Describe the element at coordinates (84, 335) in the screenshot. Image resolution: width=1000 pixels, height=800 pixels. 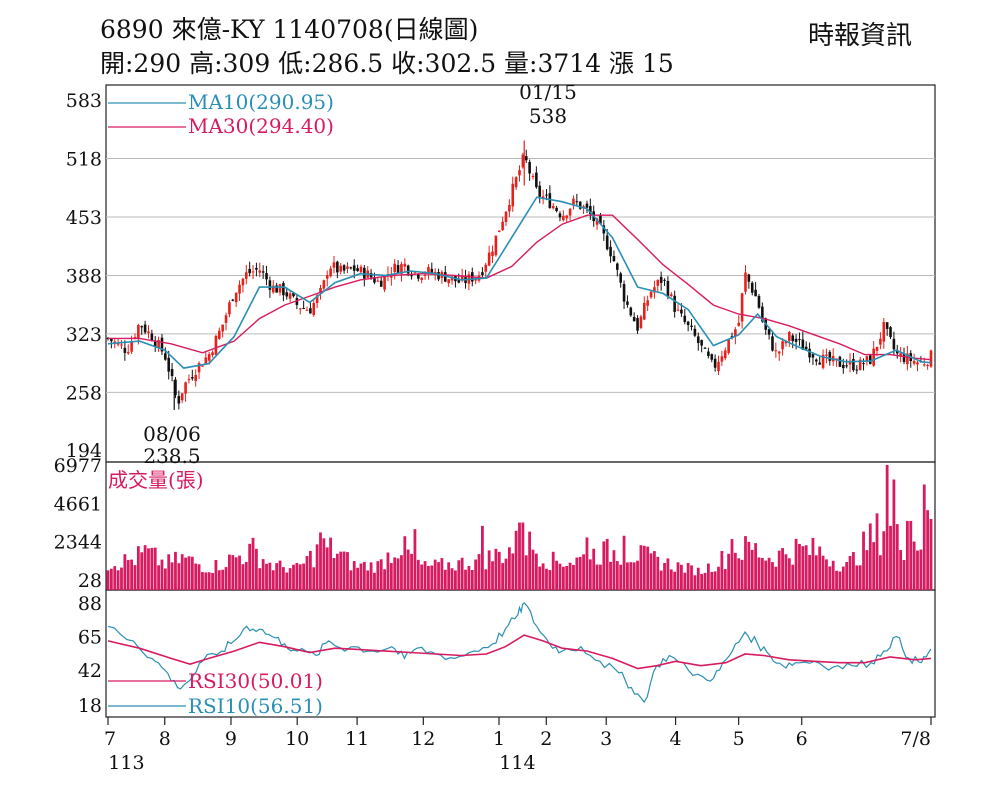
I see `price-tick-label: 323` at that location.